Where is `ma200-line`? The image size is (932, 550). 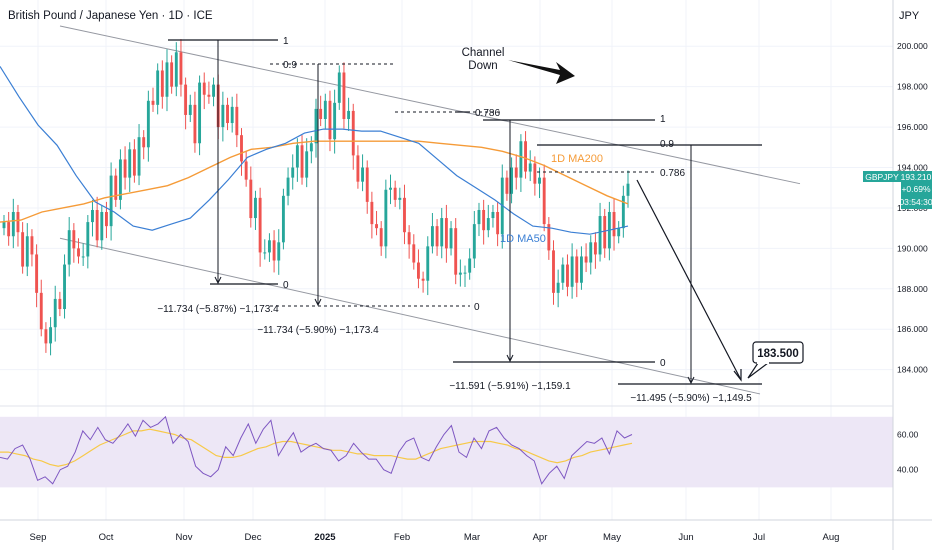 ma200-line is located at coordinates (314, 181).